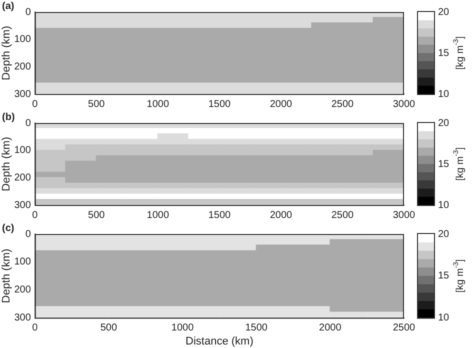 The height and width of the screenshot is (348, 474). Describe the element at coordinates (220, 341) in the screenshot. I see `x-axis-title: Distance (km)` at that location.